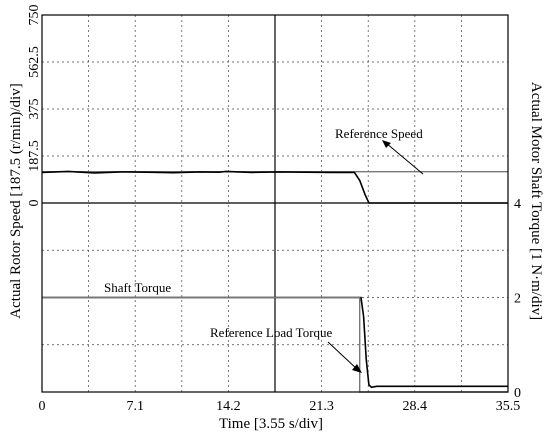  What do you see at coordinates (34, 109) in the screenshot?
I see `left-y-tick-label: 375` at bounding box center [34, 109].